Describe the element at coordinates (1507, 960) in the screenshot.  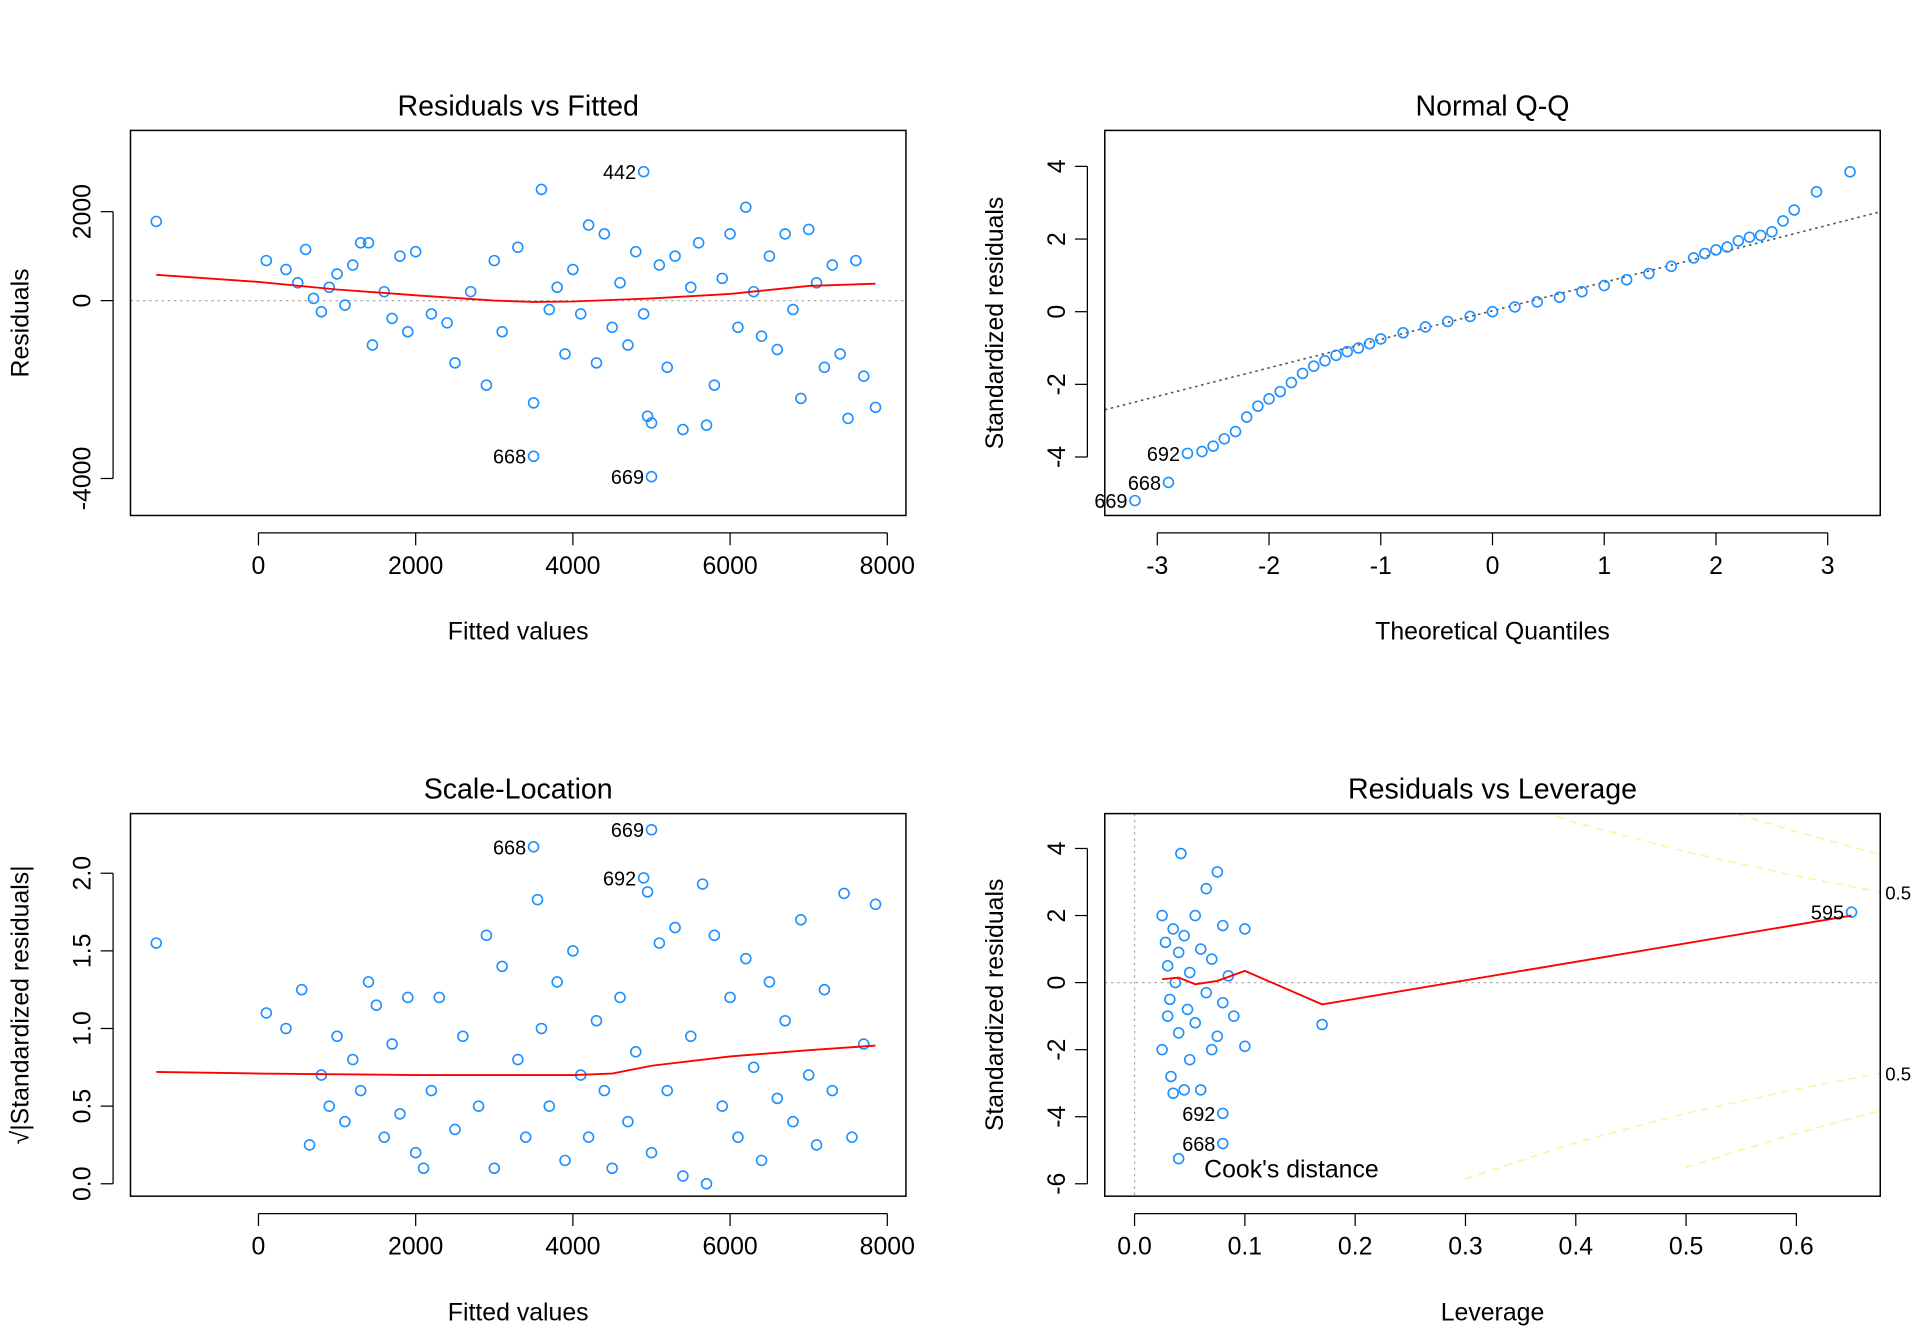
I see `smooth-line` at that location.